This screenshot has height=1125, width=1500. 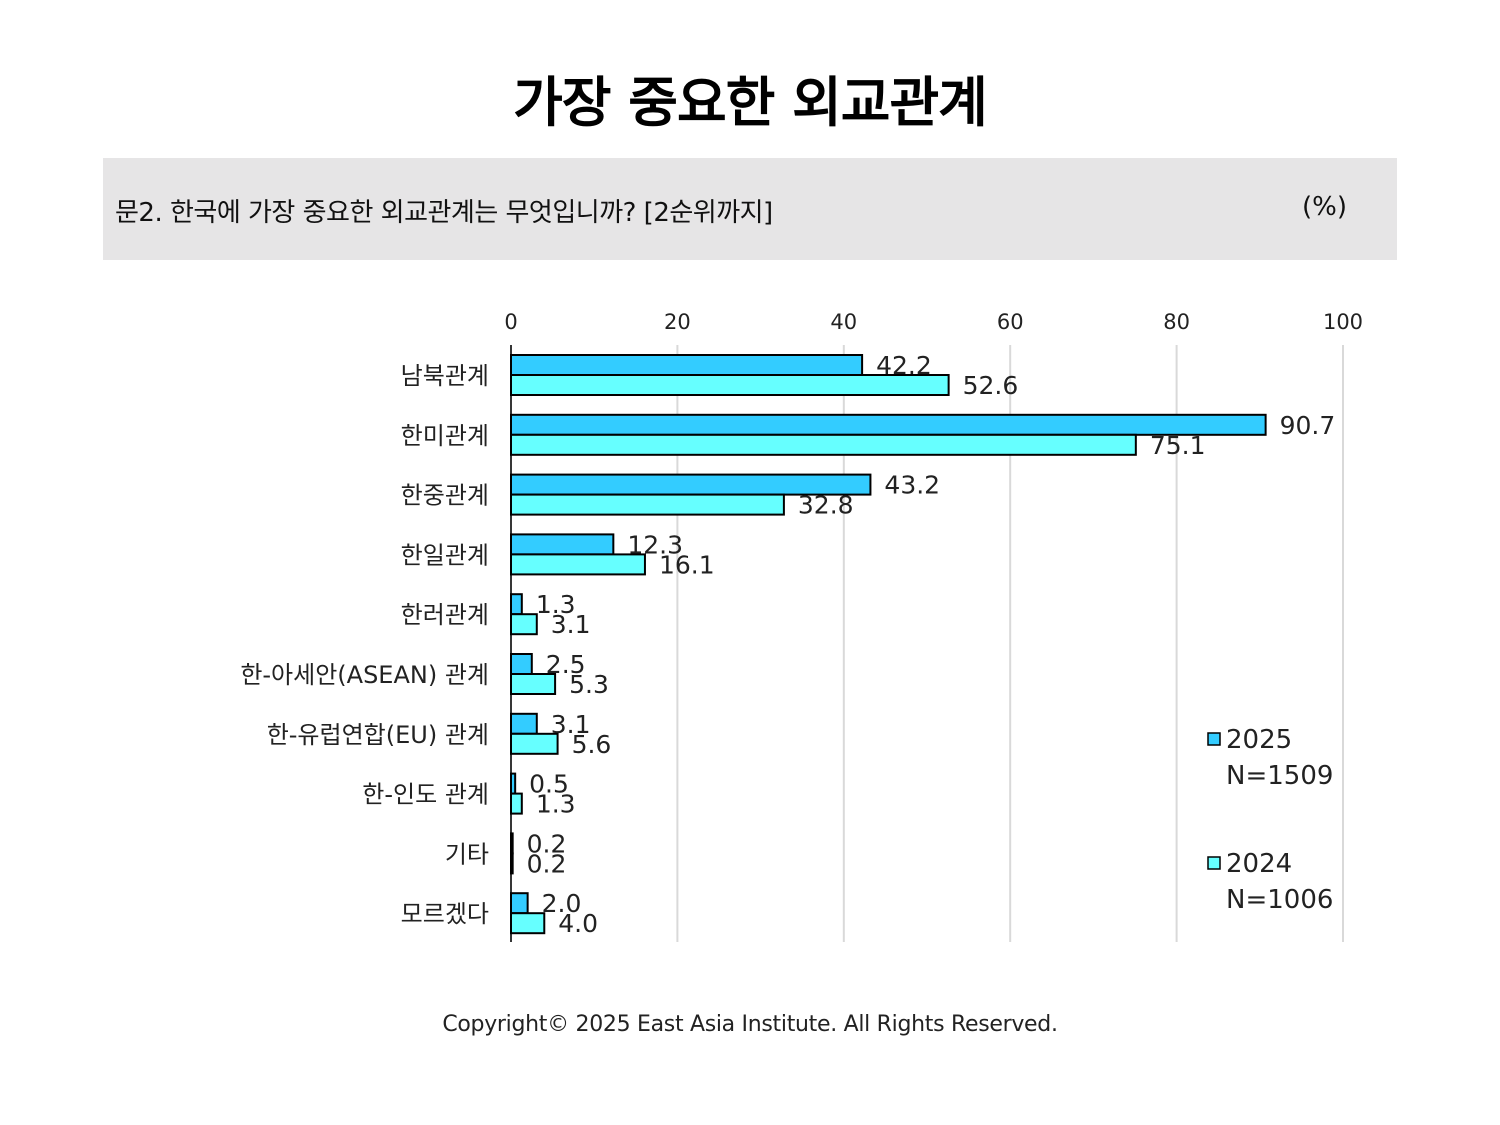 I want to click on page-title: 가장 중요한 외교관계, so click(x=750, y=102).